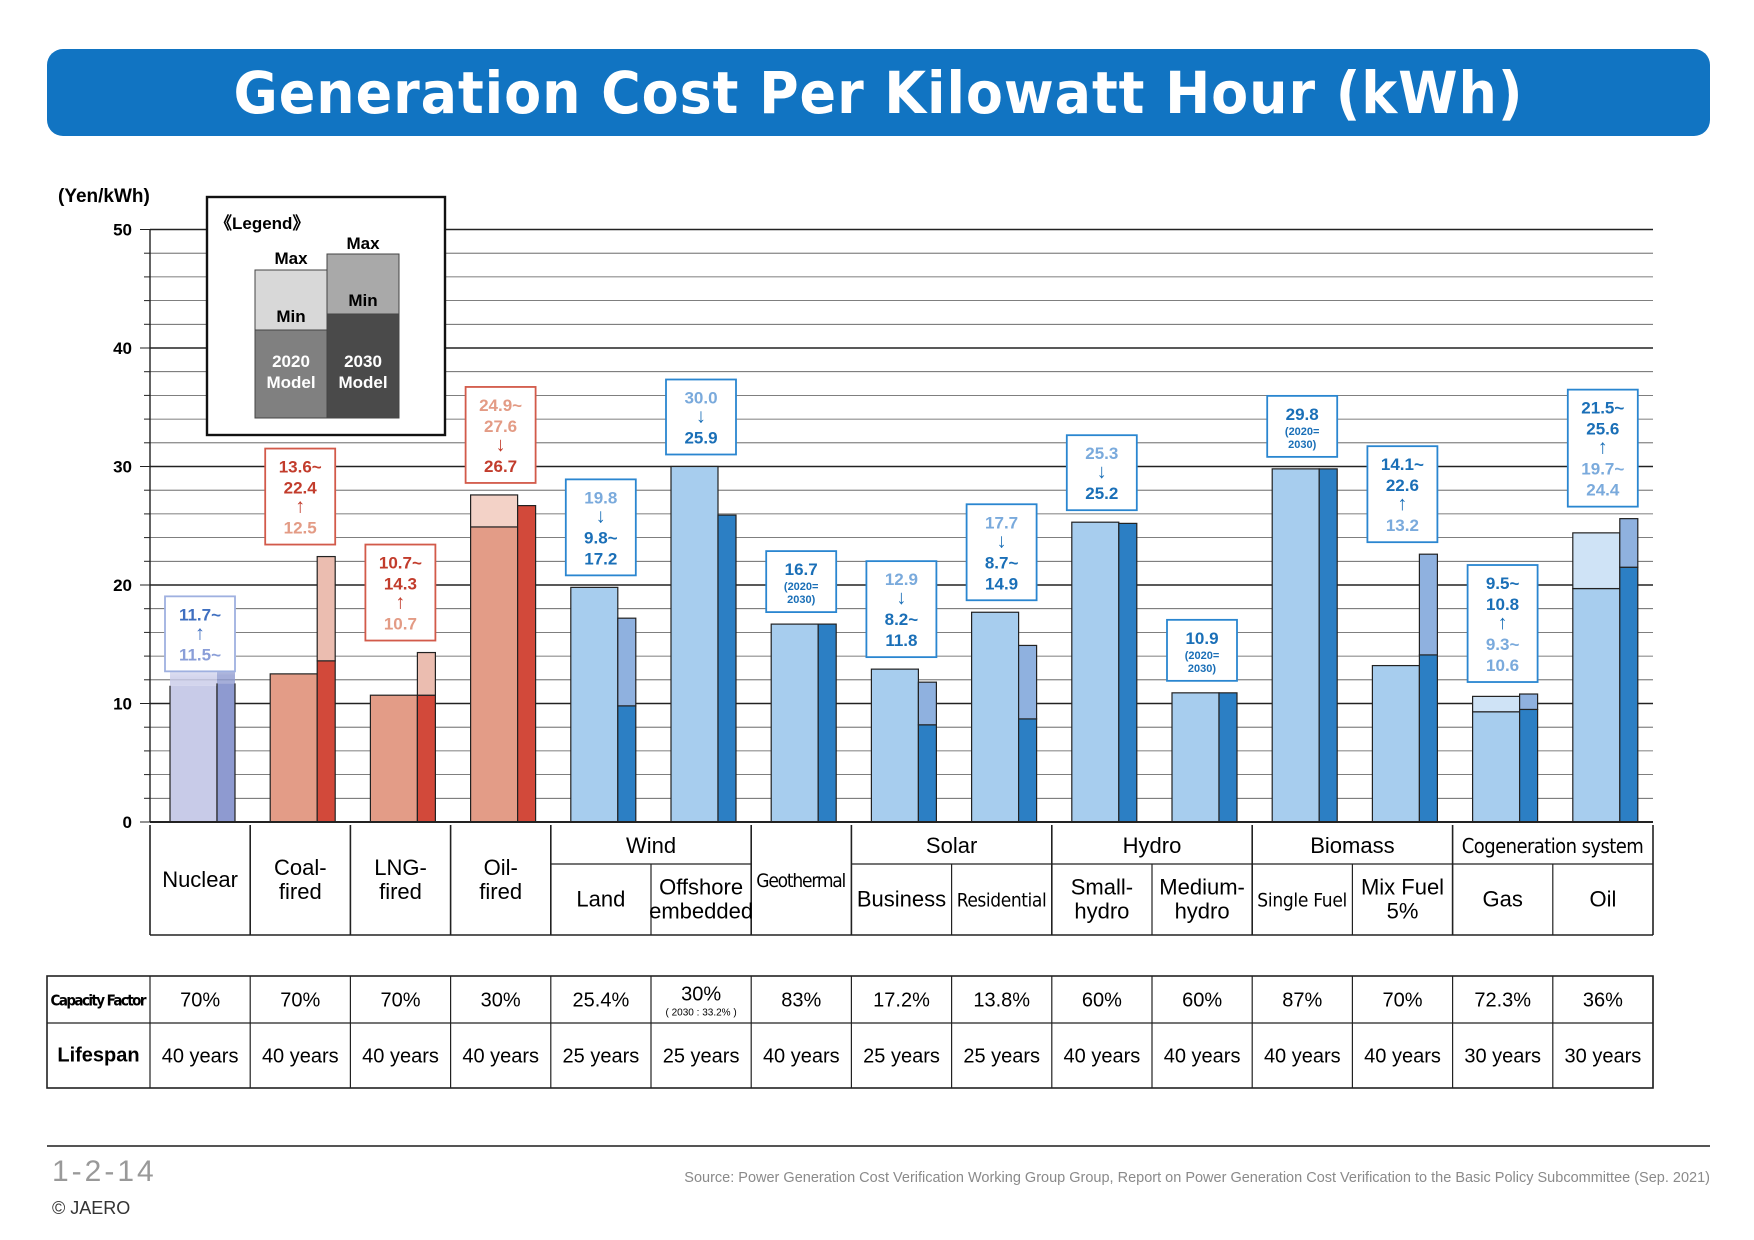 The width and height of the screenshot is (1754, 1240). I want to click on title-banner: Generation Cost Per Kilowatt Hour (kWh), so click(878, 92).